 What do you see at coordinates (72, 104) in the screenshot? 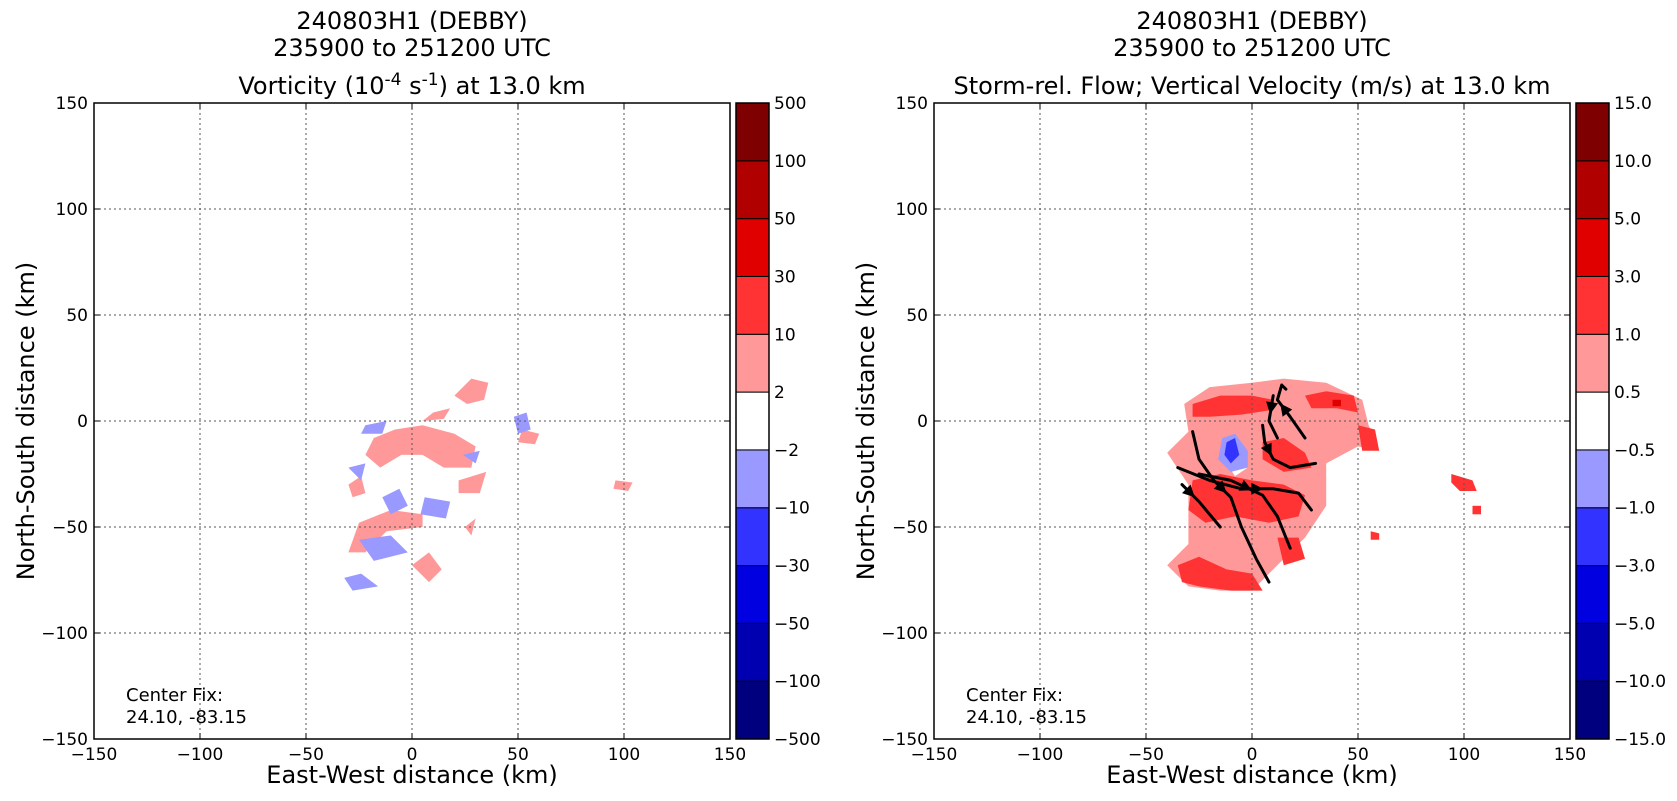
I see `y-tick-label: 150` at bounding box center [72, 104].